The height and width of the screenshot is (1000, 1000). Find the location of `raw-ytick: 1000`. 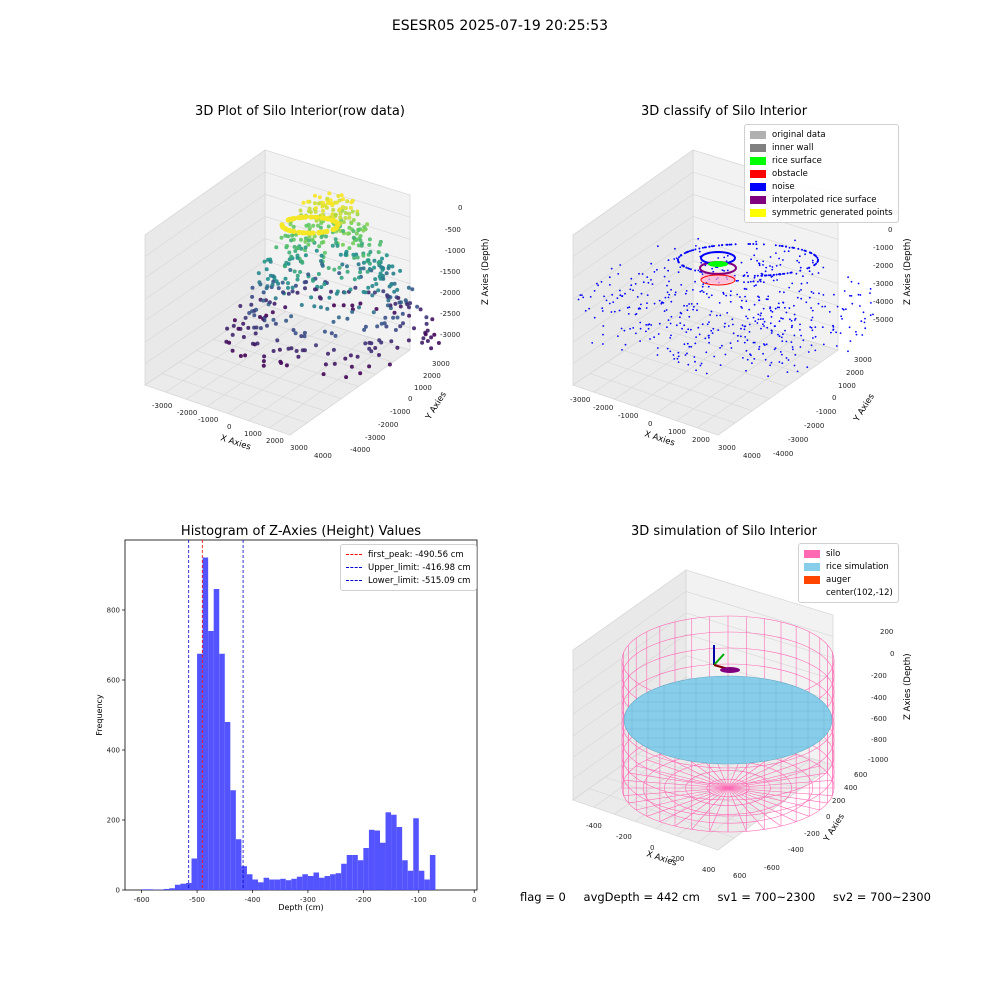

raw-ytick: 1000 is located at coordinates (423, 388).